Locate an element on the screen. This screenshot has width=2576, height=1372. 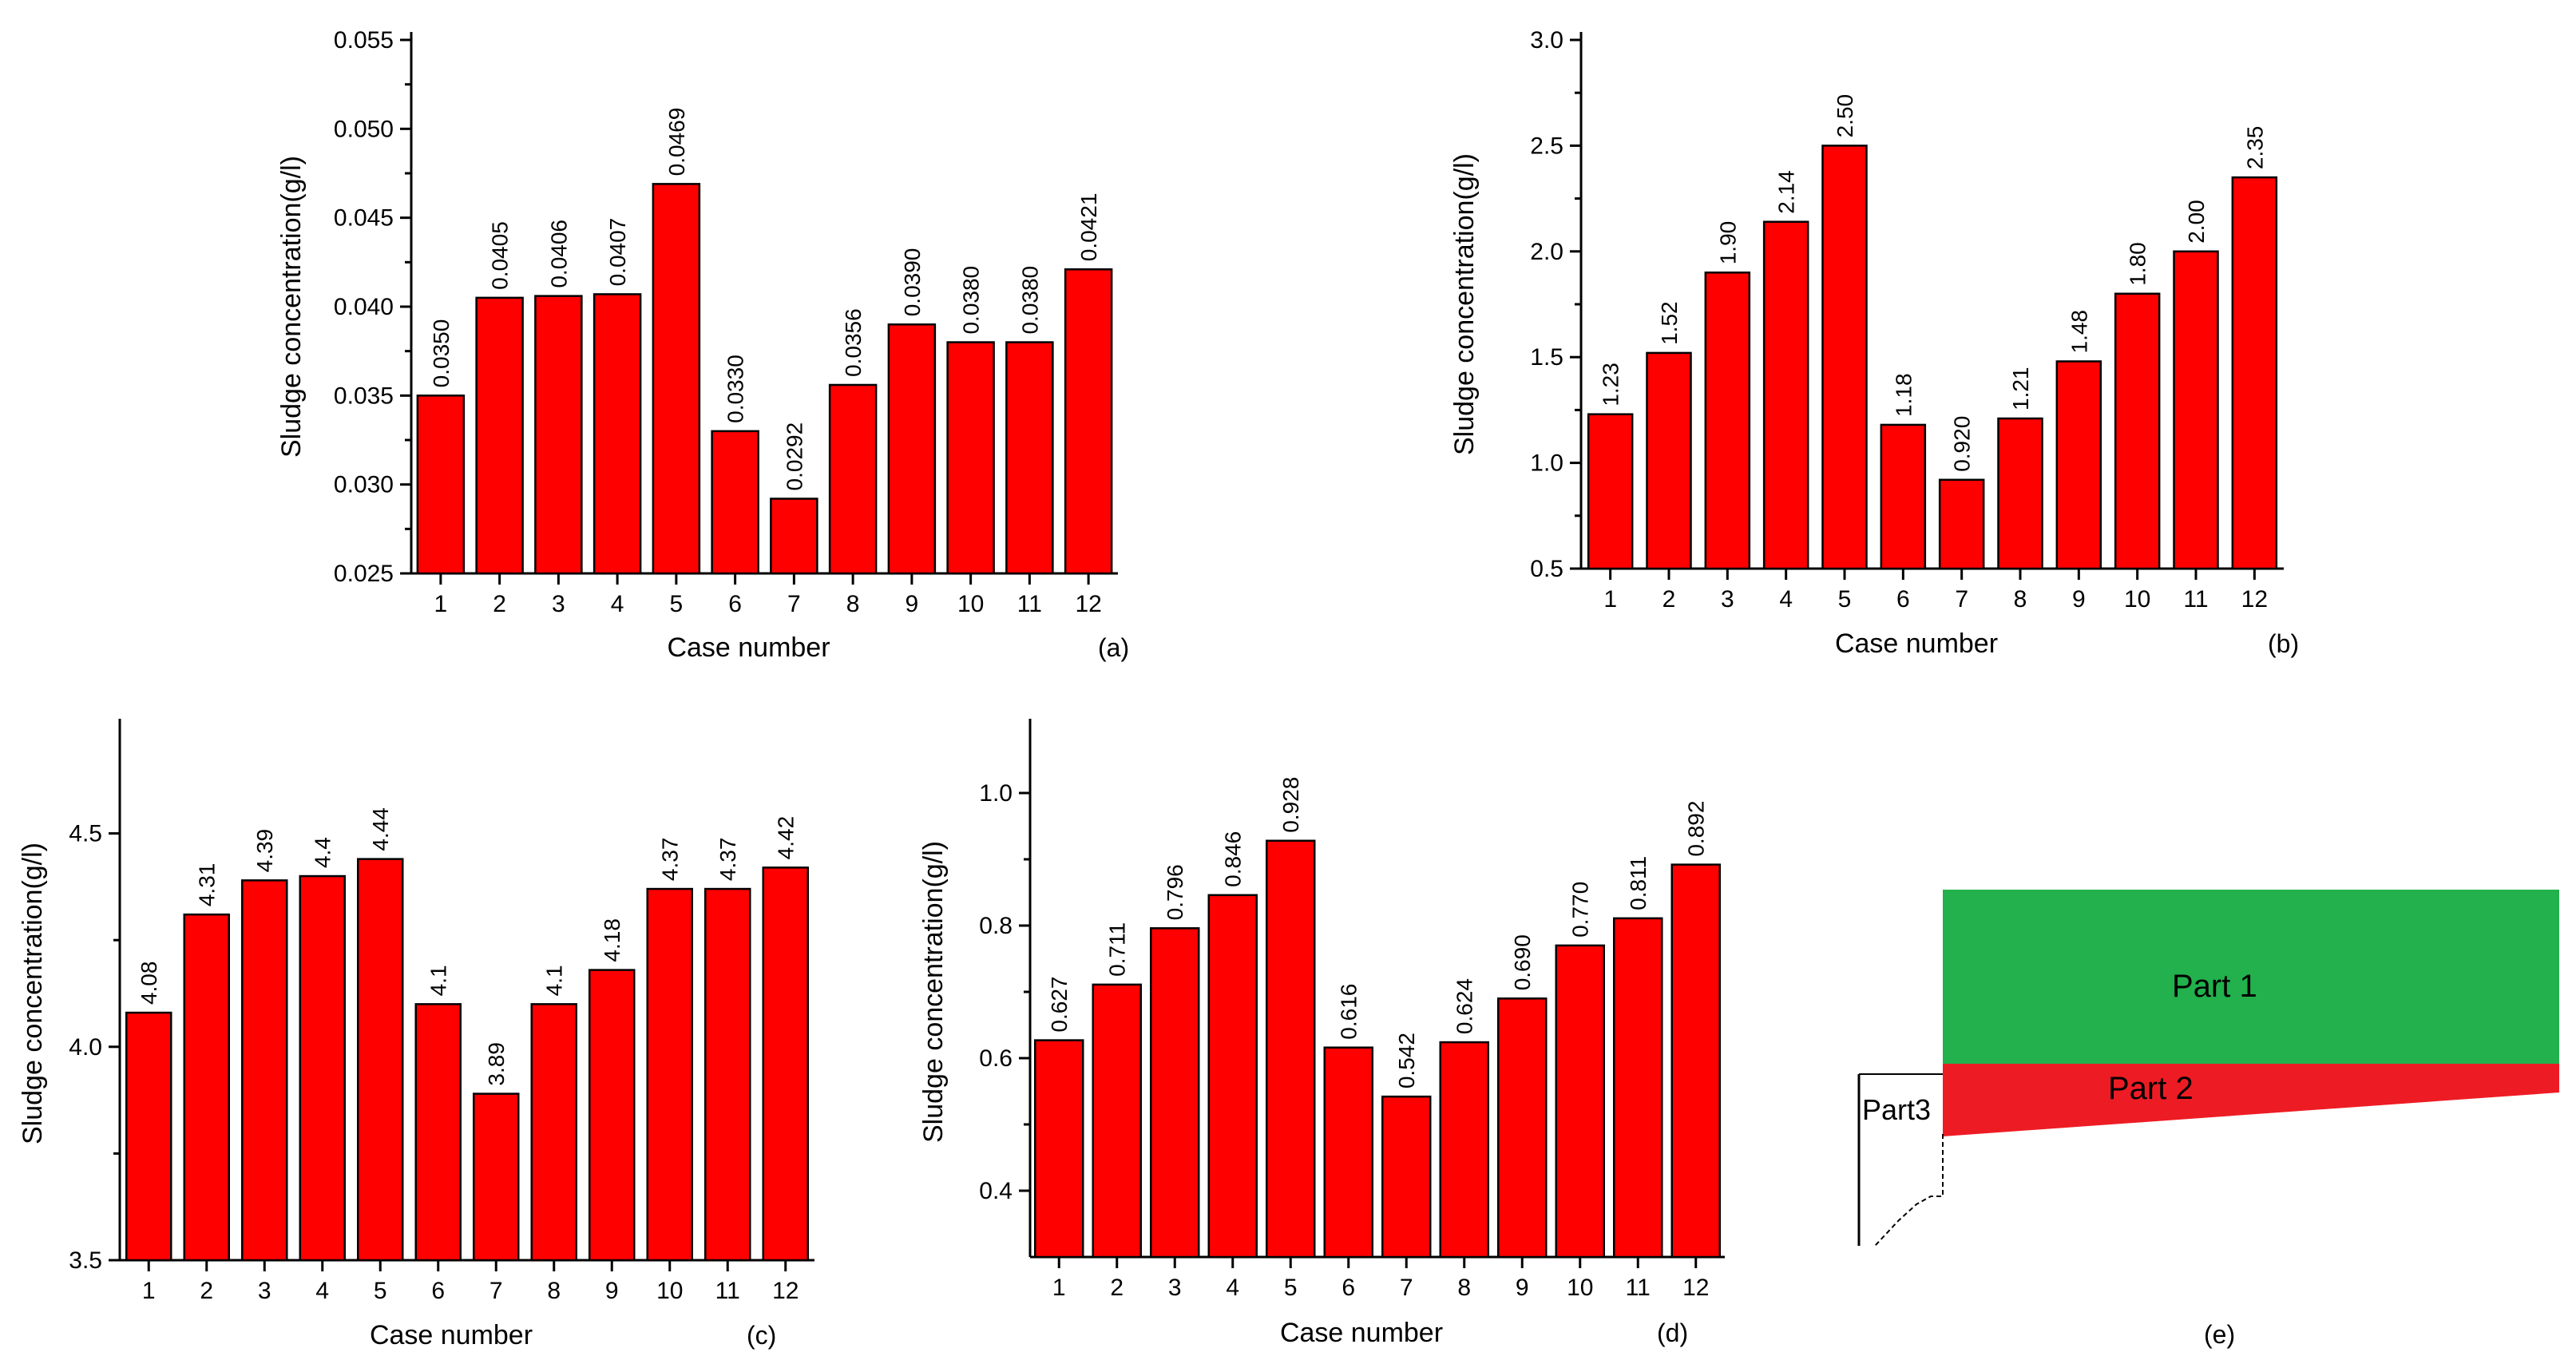
y-tick-label: 4.0 is located at coordinates (85, 1047).